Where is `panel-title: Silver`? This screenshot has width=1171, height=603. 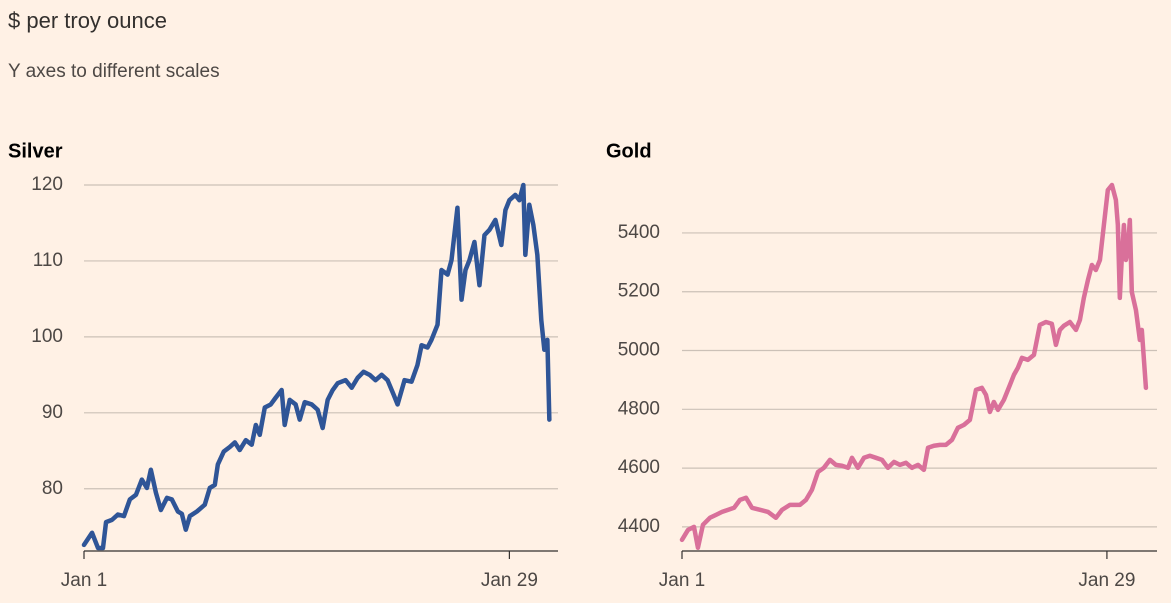
panel-title: Silver is located at coordinates (35, 151).